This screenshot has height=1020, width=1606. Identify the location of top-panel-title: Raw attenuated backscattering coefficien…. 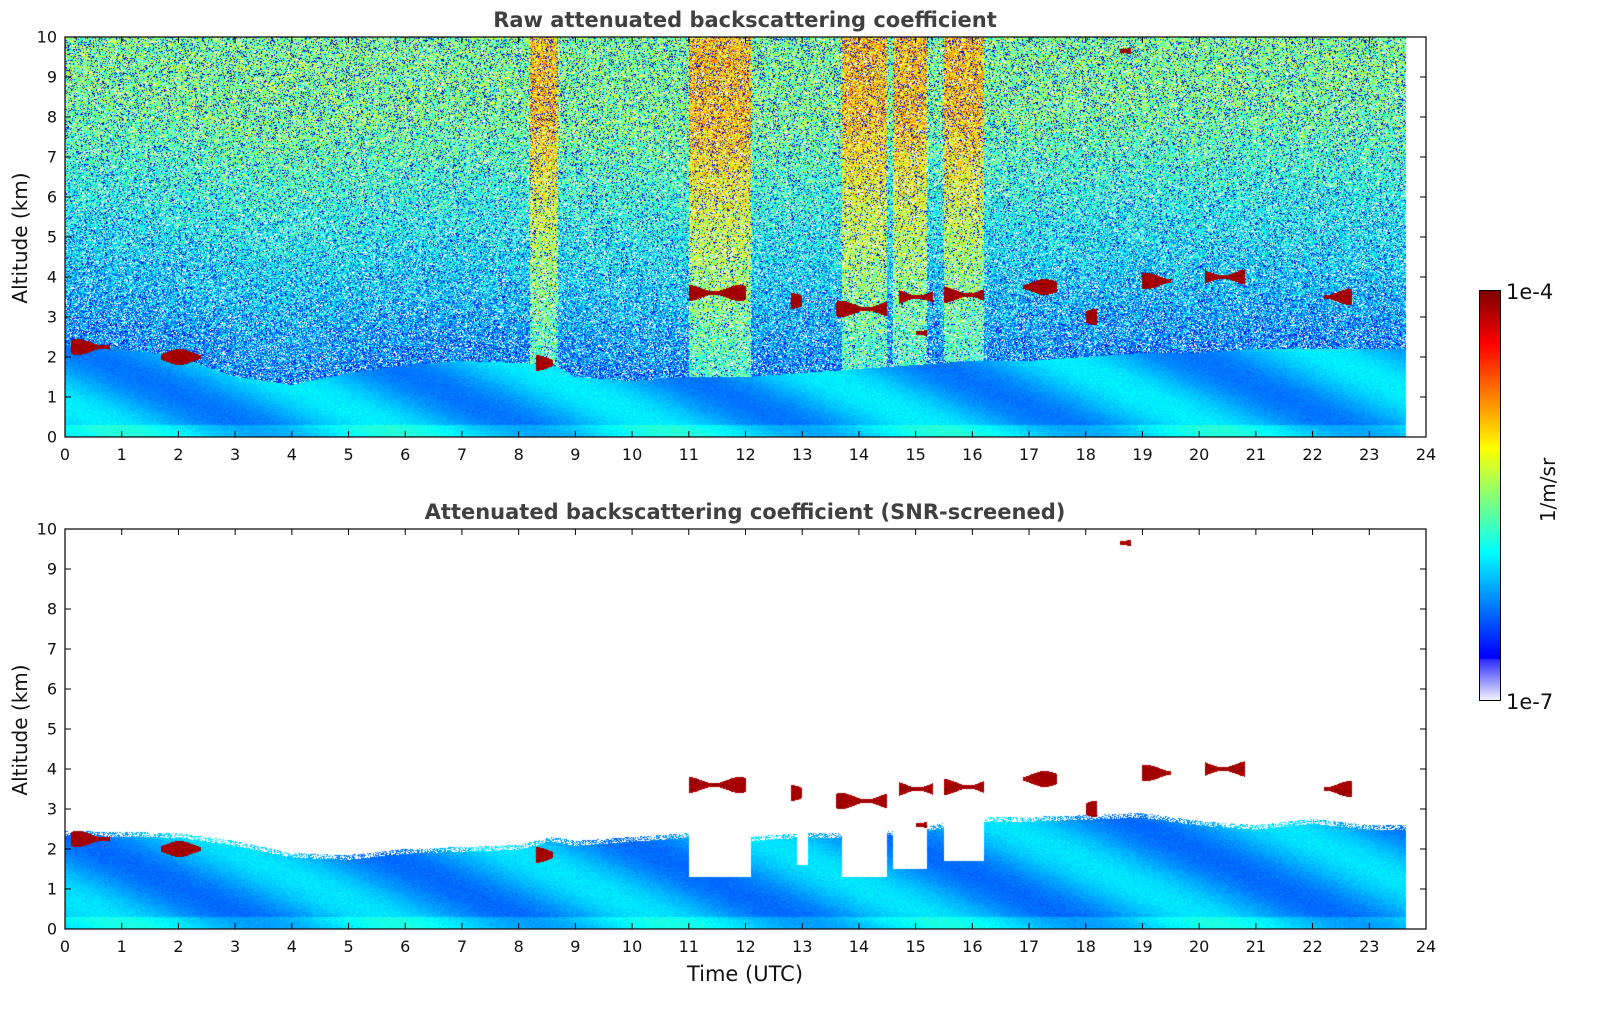
(745, 20).